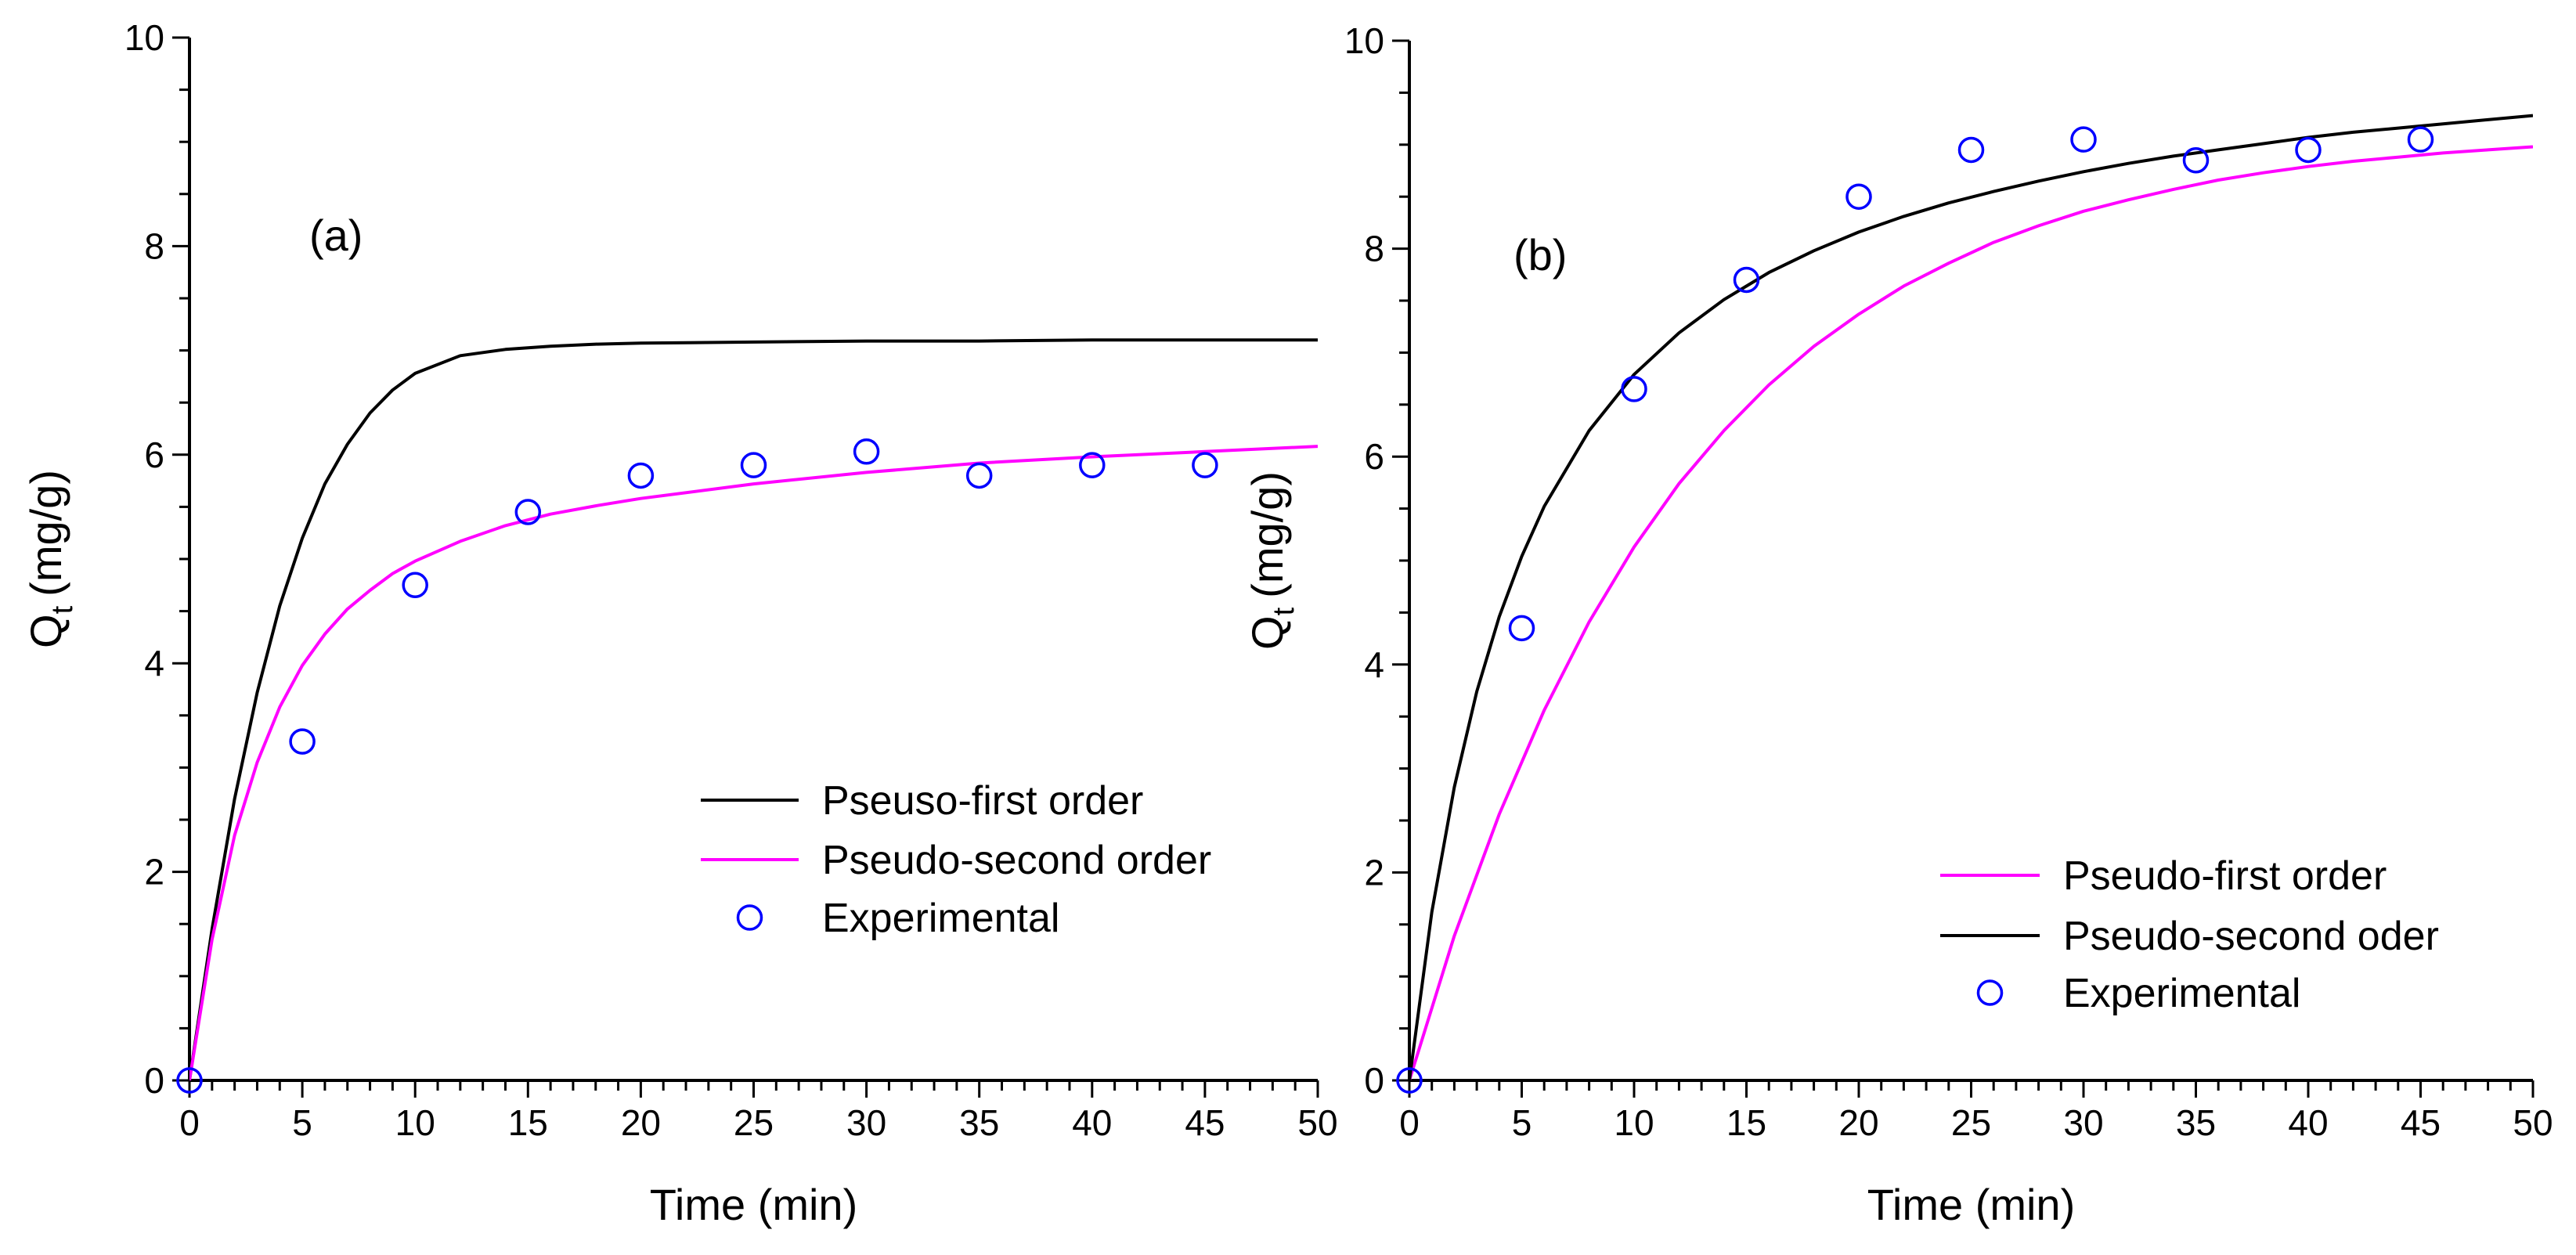  I want to click on panel-label: (a), so click(336, 235).